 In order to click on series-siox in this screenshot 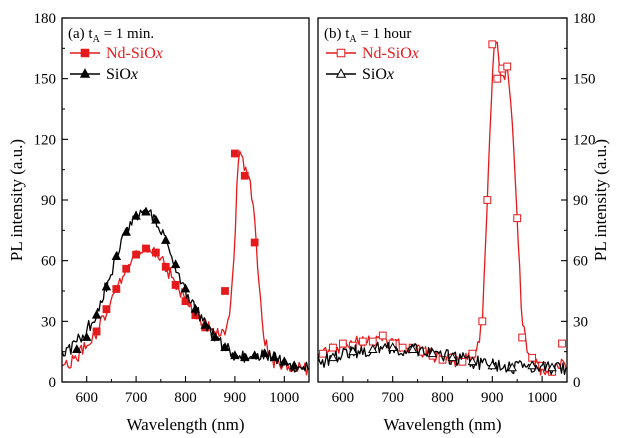, I will do `click(442, 358)`.